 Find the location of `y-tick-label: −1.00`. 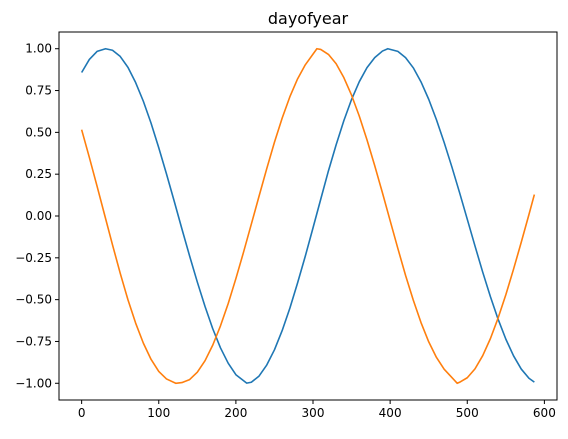

y-tick-label: −1.00 is located at coordinates (33, 383).